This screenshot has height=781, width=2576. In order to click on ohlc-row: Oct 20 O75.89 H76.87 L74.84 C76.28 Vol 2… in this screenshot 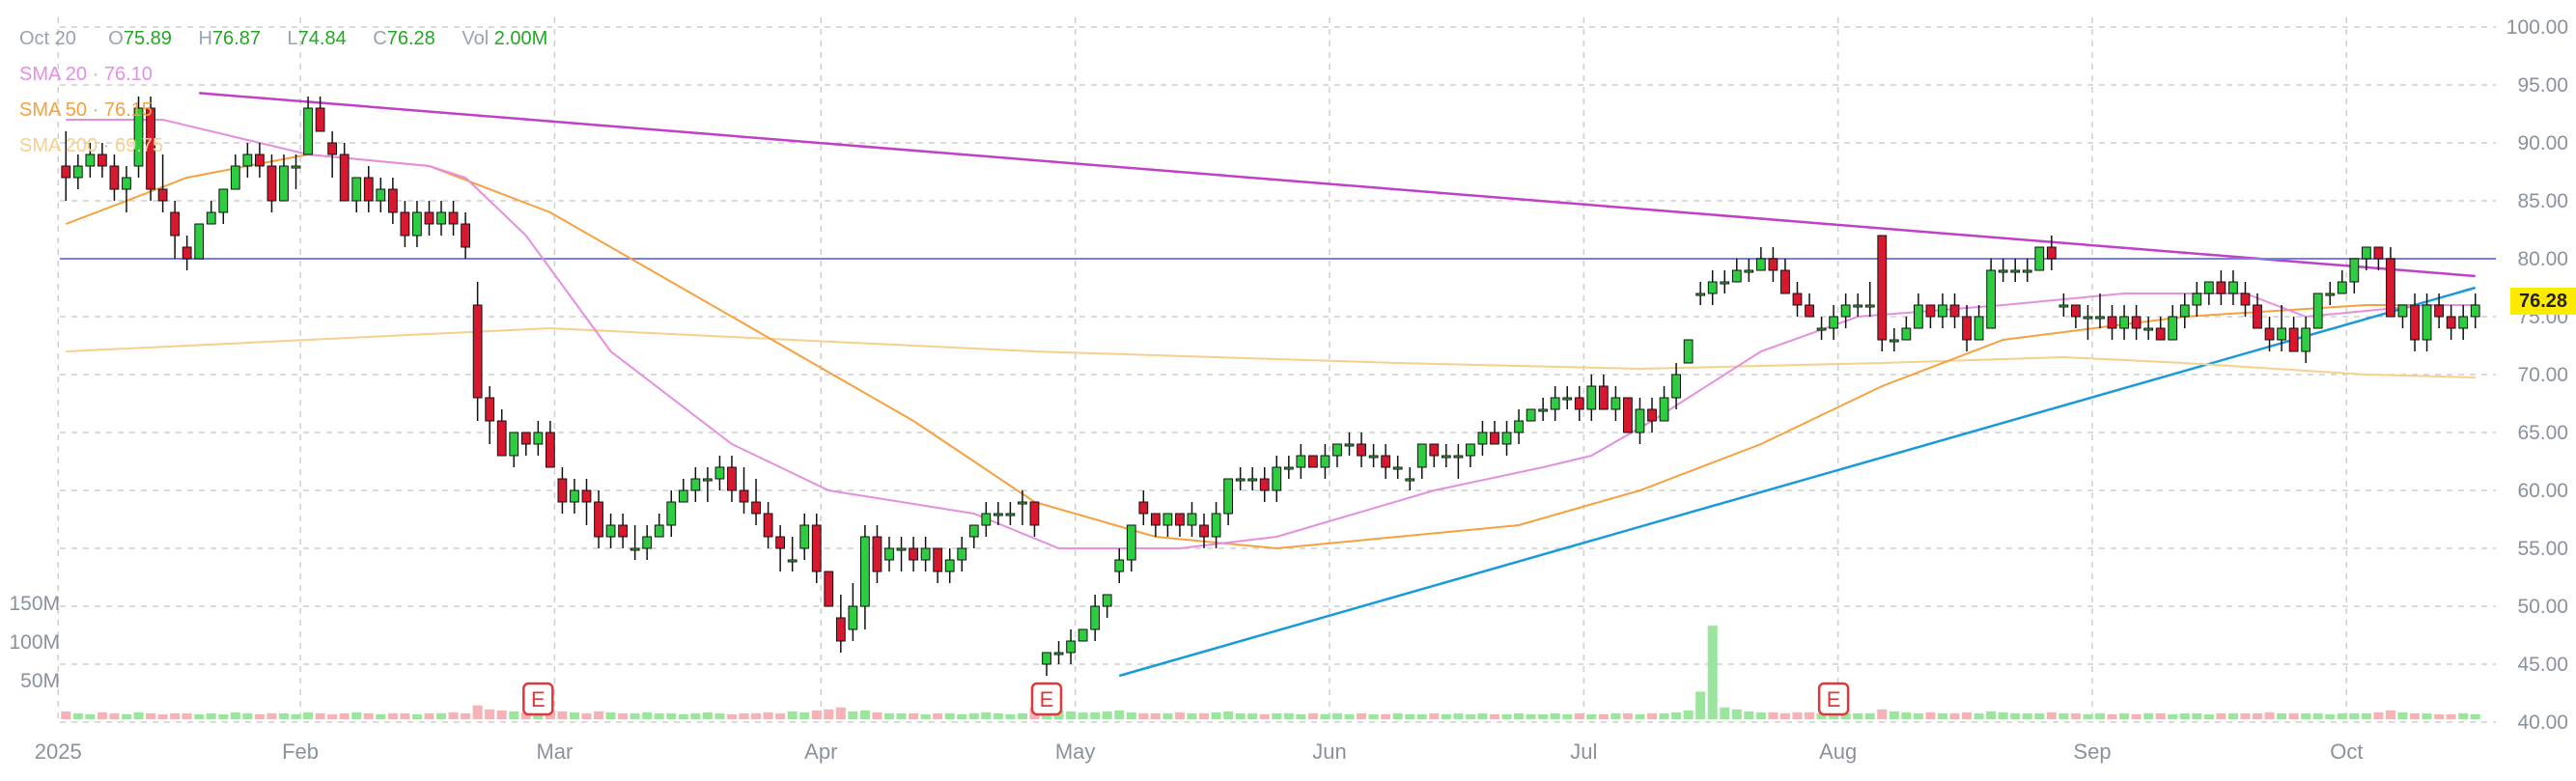, I will do `click(294, 45)`.